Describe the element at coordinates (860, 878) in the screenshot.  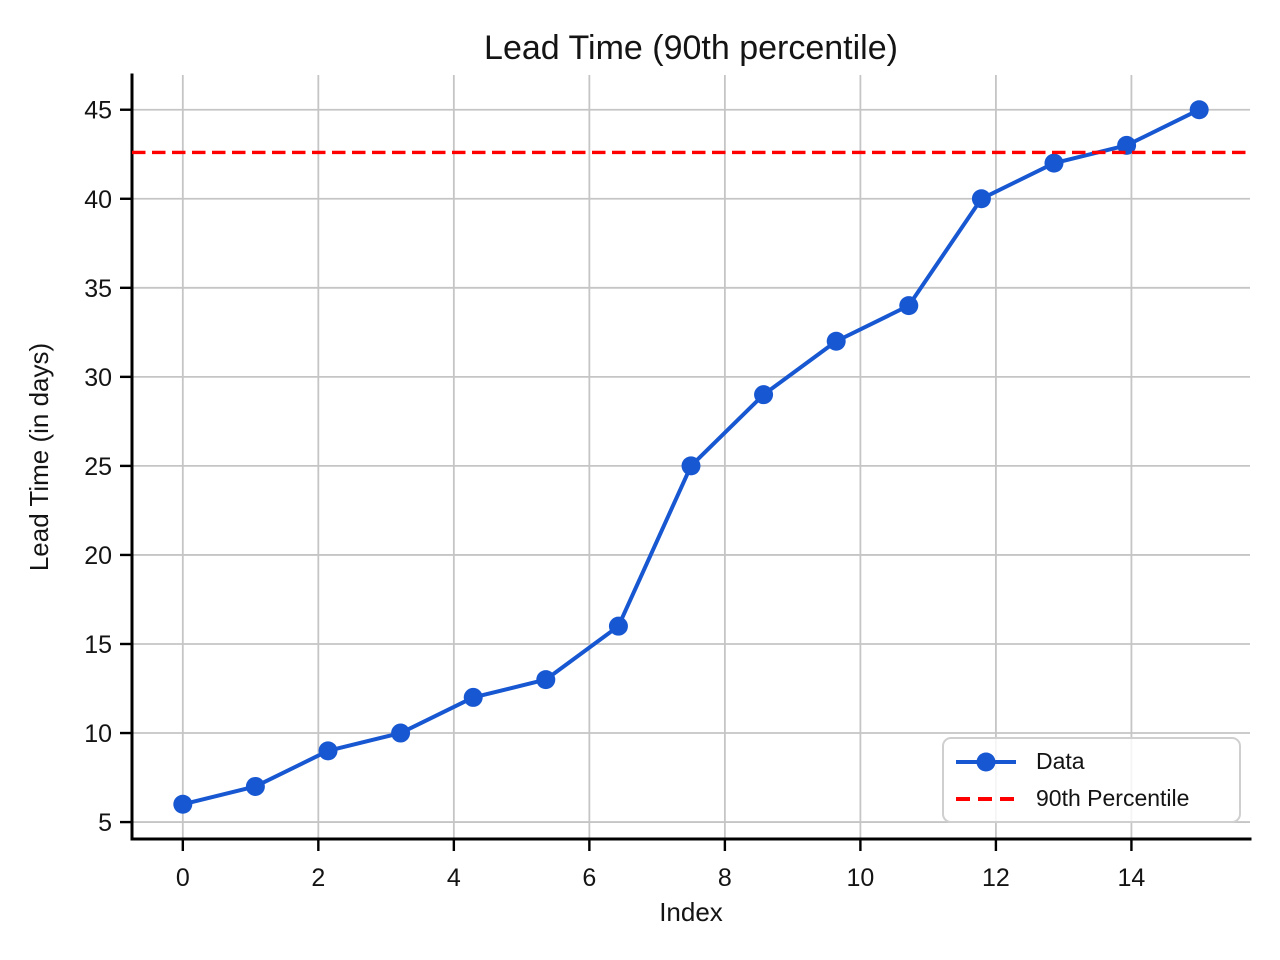
I see `x-tick-label: 10` at that location.